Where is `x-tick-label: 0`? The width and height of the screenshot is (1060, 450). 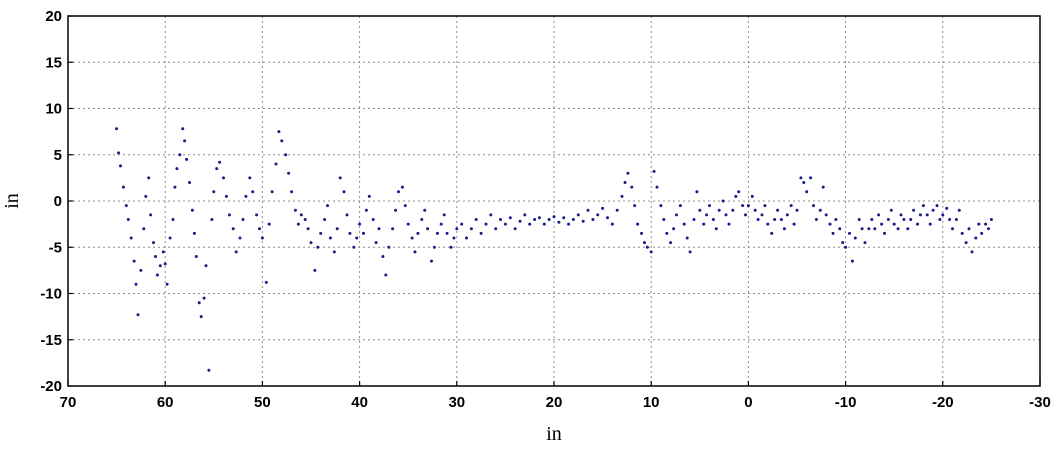
x-tick-label: 0 is located at coordinates (748, 402).